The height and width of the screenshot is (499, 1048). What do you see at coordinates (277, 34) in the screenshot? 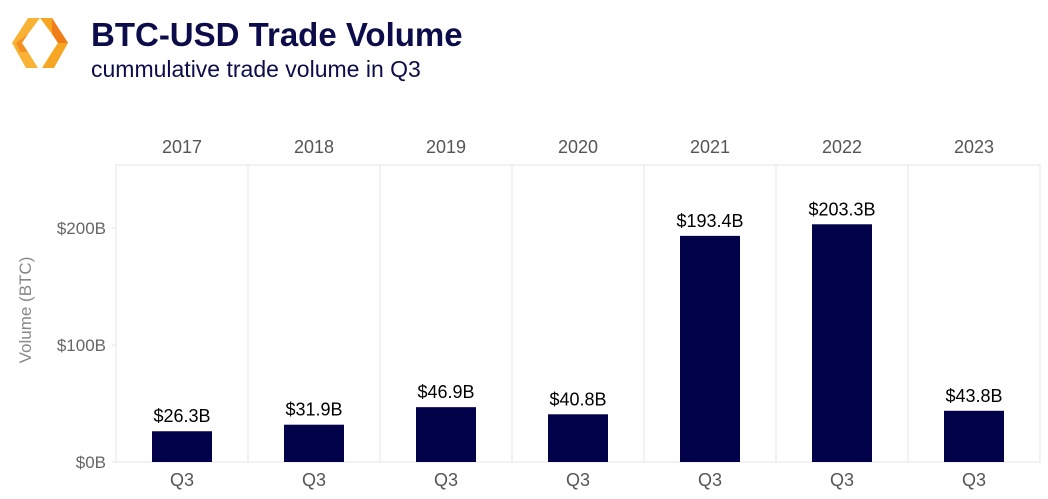
I see `page-title: BTC-USD Trade Volume` at bounding box center [277, 34].